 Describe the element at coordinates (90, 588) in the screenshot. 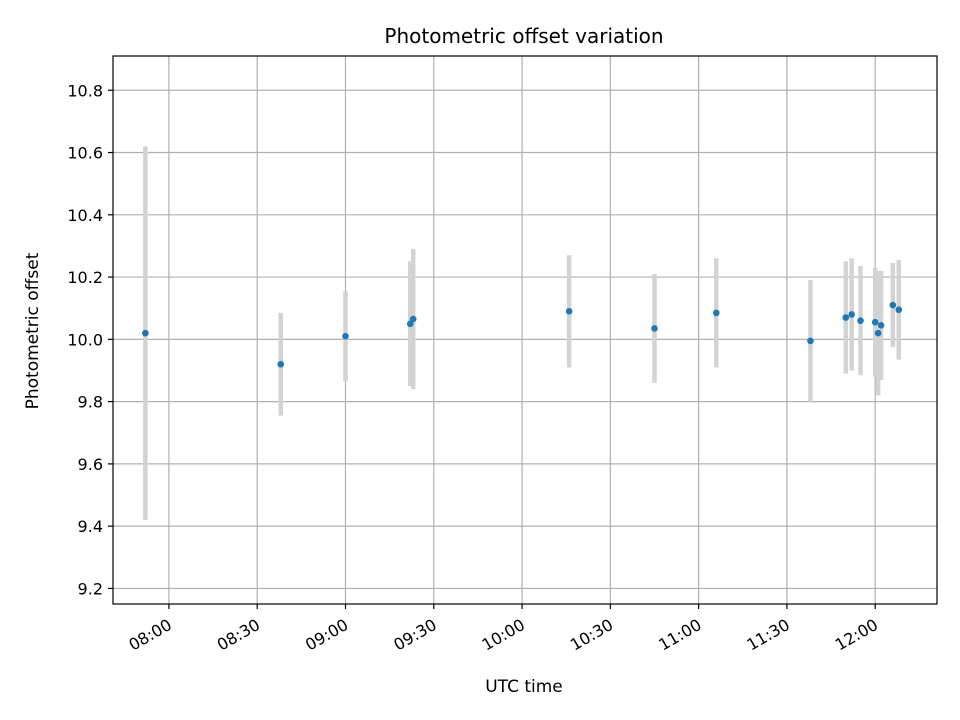

I see `y-tick-label: 9.2` at that location.